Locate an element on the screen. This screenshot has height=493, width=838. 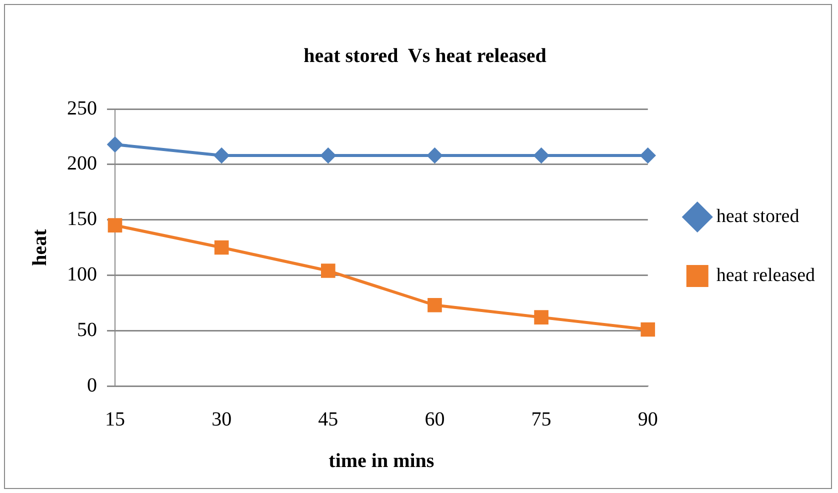
y-tick-label: 250 is located at coordinates (82, 108).